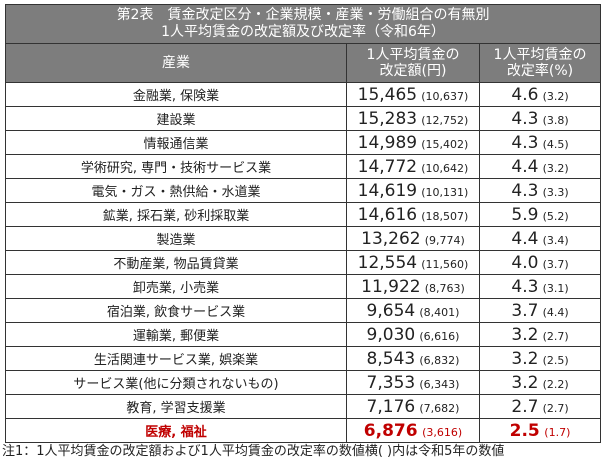 This screenshot has width=611, height=461. What do you see at coordinates (555, 288) in the screenshot?
I see `prev-year-rate: (3.1)` at bounding box center [555, 288].